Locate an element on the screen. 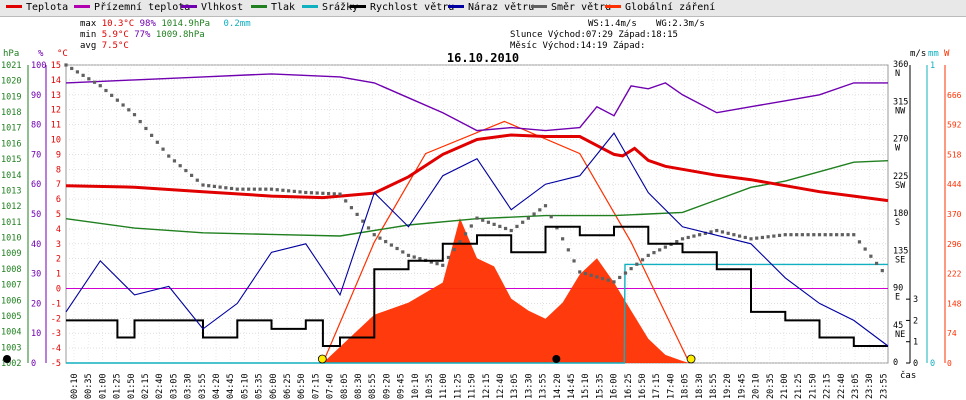  sunset-marker is located at coordinates (691, 359).